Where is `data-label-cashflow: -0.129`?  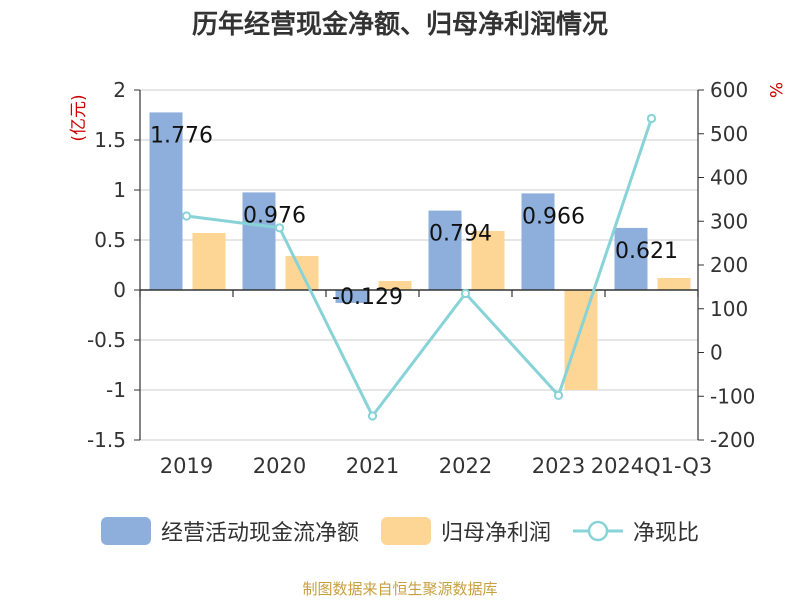 data-label-cashflow: -0.129 is located at coordinates (367, 297).